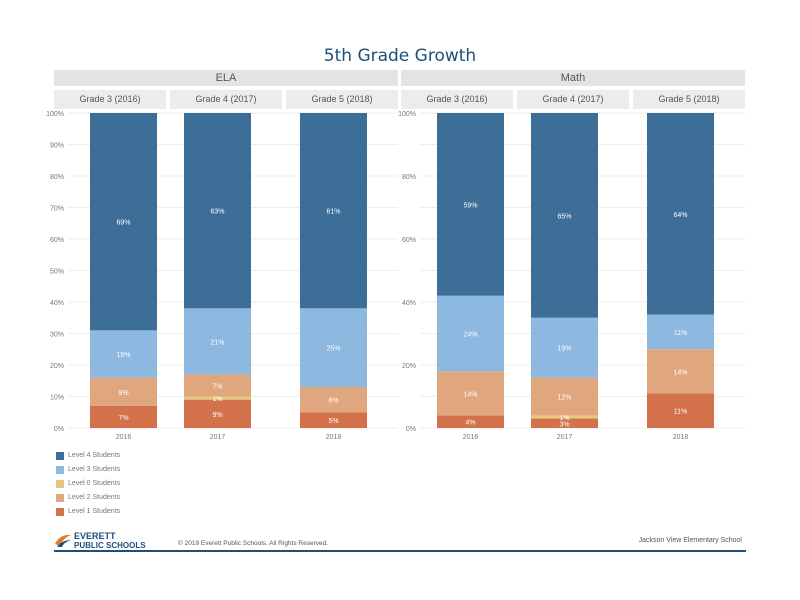 The image size is (800, 600). Describe the element at coordinates (94, 511) in the screenshot. I see `legend-label: Level 1 Students` at that location.